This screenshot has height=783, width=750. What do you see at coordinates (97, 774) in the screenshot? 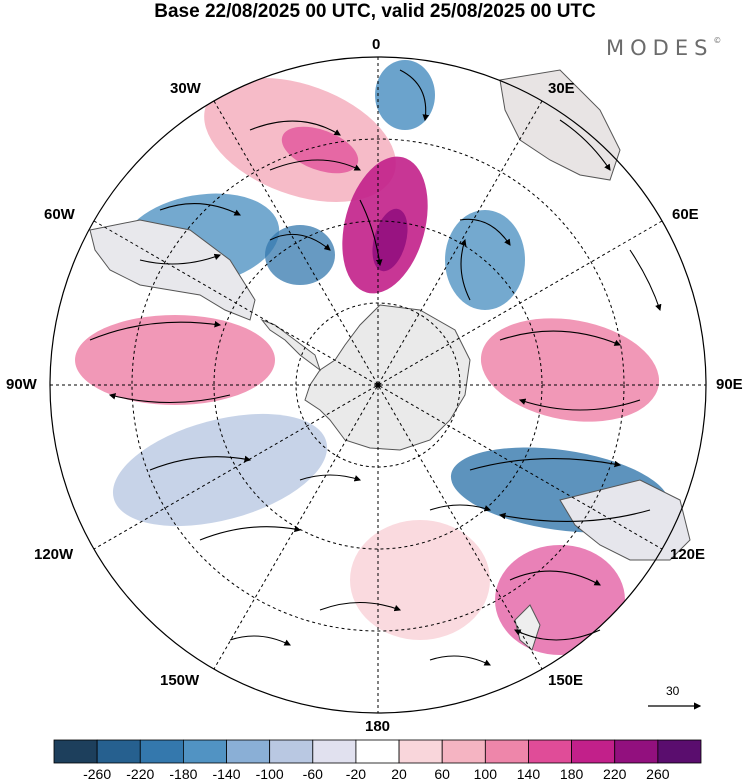
I see `colorbar-tick-label: -260` at bounding box center [97, 774].